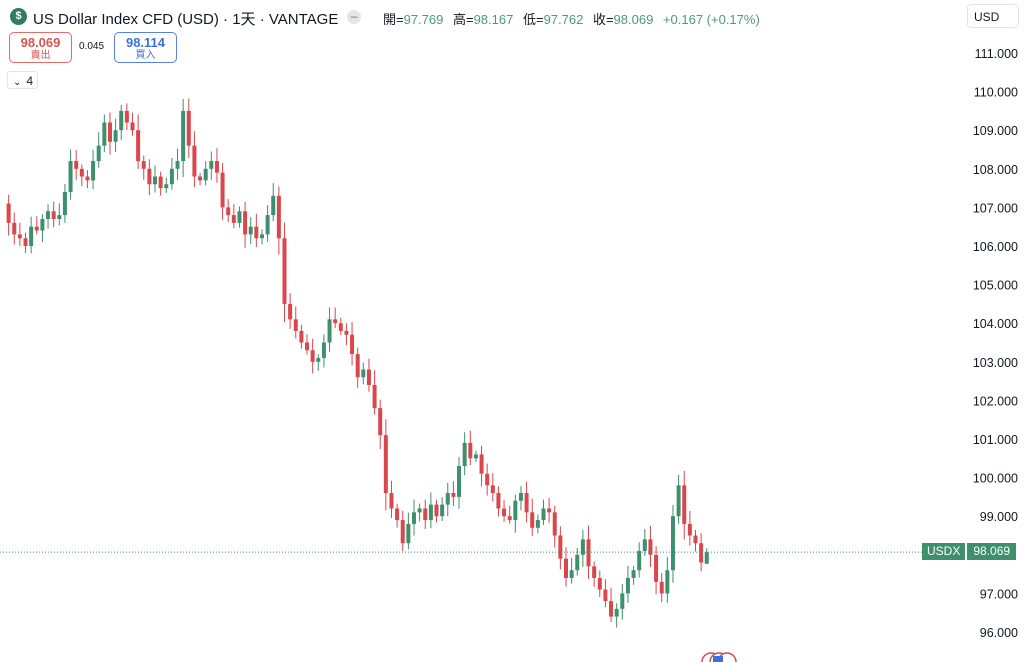 This screenshot has height=662, width=1024. I want to click on y-tick-label: 96.000, so click(999, 633).